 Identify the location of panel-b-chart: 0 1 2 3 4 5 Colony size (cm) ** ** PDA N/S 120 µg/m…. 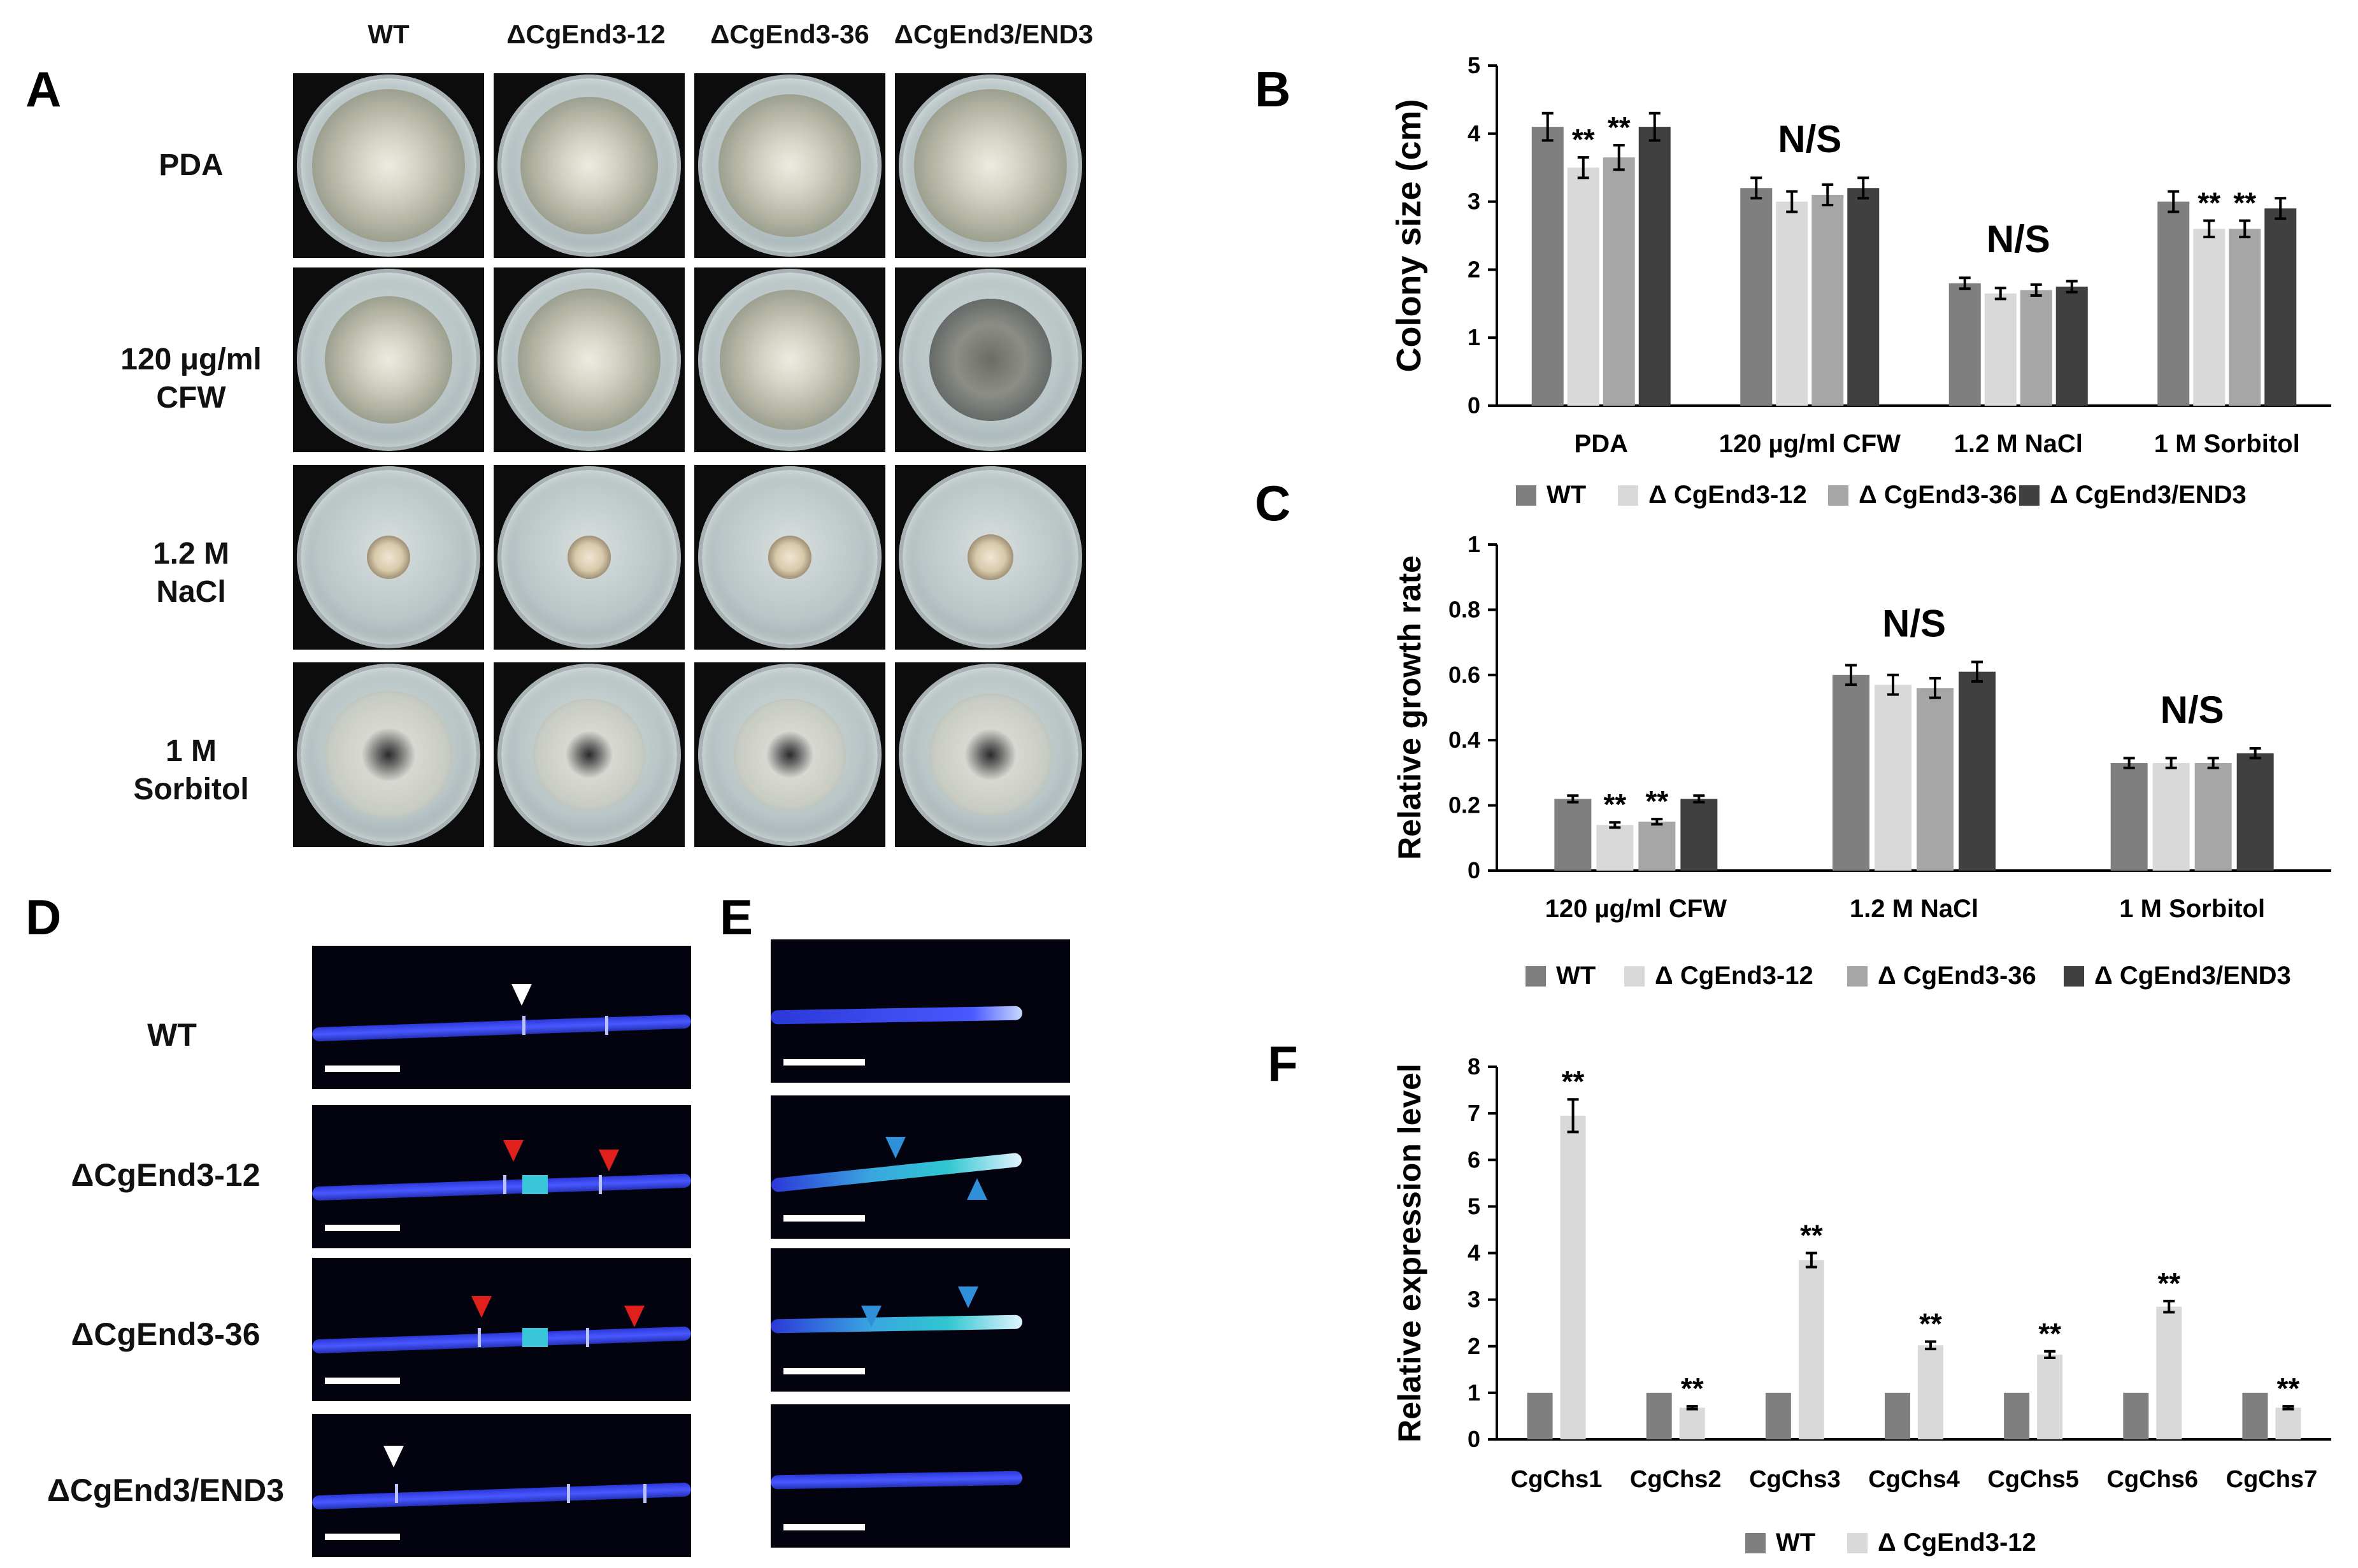
(1860, 280).